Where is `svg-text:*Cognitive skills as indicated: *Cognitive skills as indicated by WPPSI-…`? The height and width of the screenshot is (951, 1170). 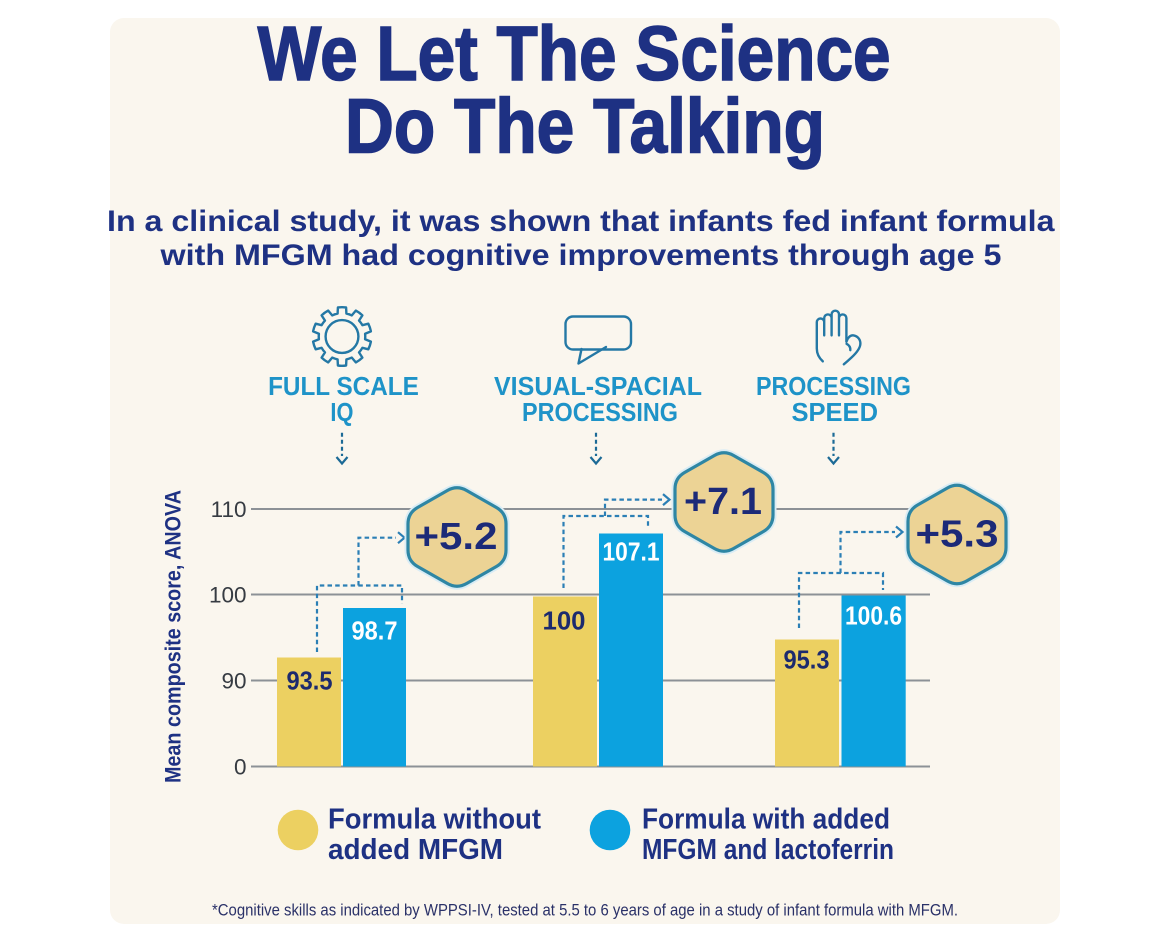
svg-text:*Cognitive skills as indicated: *Cognitive skills as indicated by WPPSI-… is located at coordinates (585, 910).